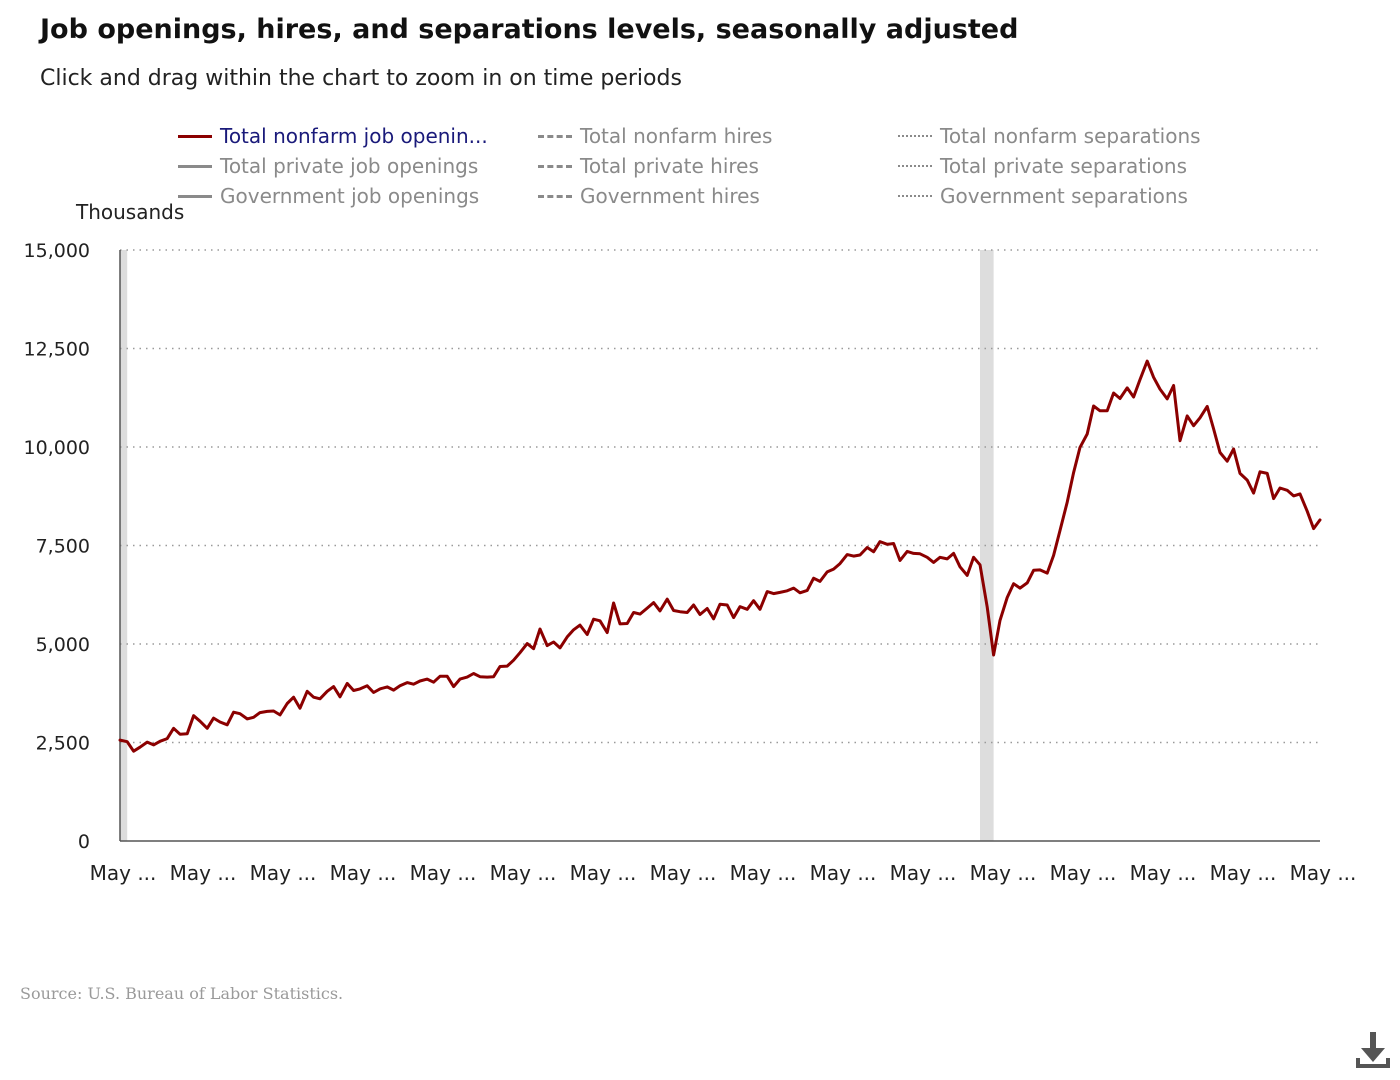  I want to click on download-icon, so click(1373, 1051).